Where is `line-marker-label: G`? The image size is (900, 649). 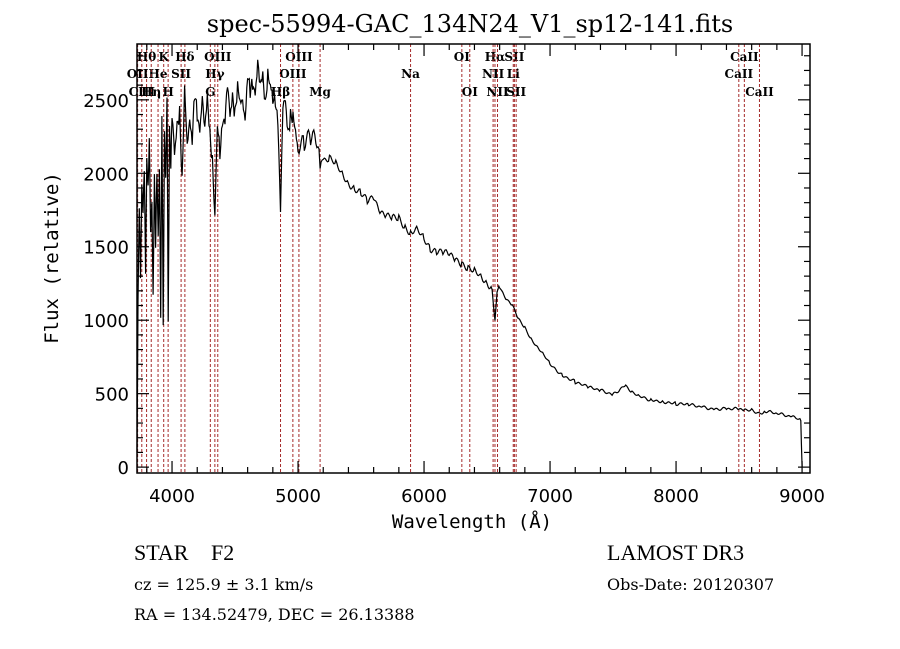 line-marker-label: G is located at coordinates (210, 92).